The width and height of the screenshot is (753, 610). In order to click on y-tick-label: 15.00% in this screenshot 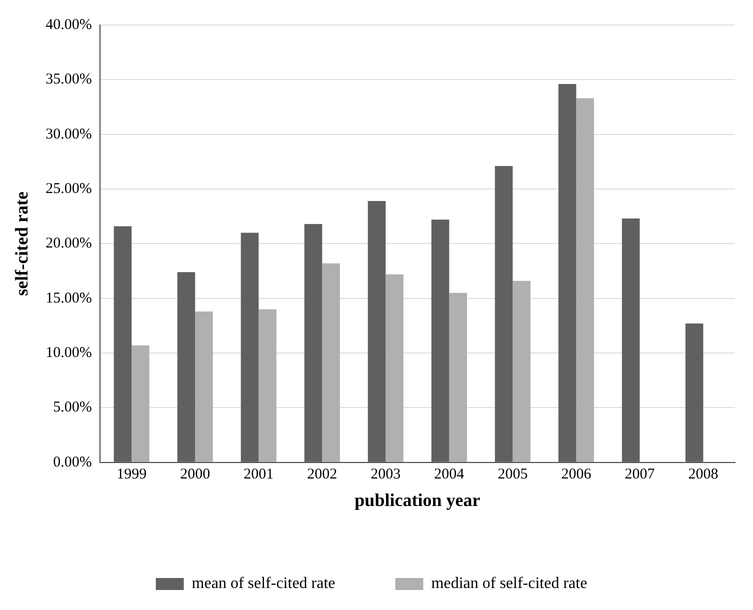, I will do `click(69, 298)`.